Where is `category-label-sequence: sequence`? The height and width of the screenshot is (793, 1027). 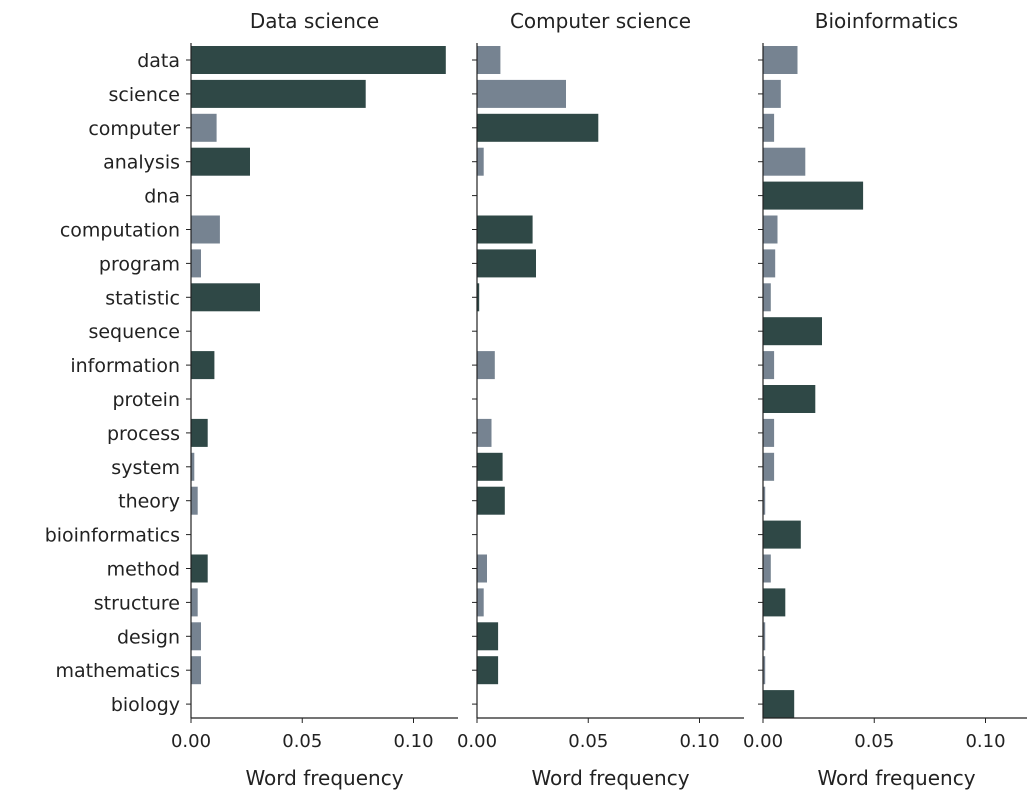
category-label-sequence: sequence is located at coordinates (134, 332).